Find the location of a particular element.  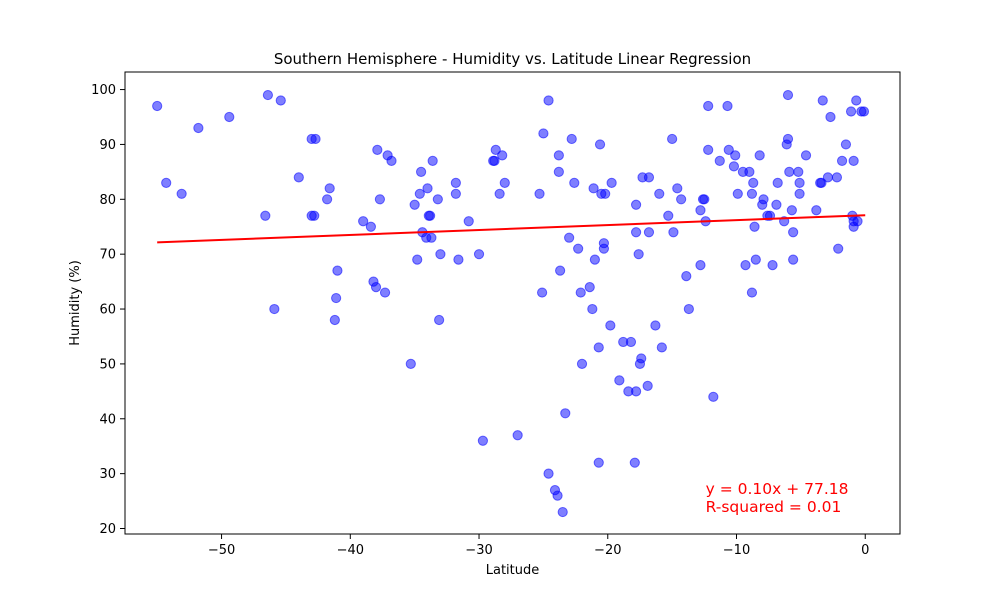

regression-annotation: y = 0.10x + 77.18R-squared = 0.01 is located at coordinates (777, 498).